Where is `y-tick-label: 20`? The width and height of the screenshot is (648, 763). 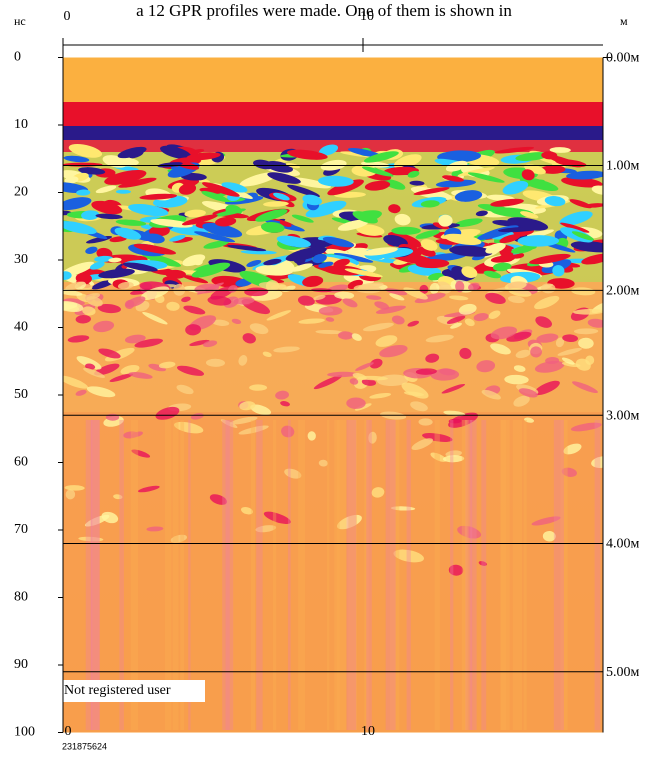 y-tick-label: 20 is located at coordinates (21, 192).